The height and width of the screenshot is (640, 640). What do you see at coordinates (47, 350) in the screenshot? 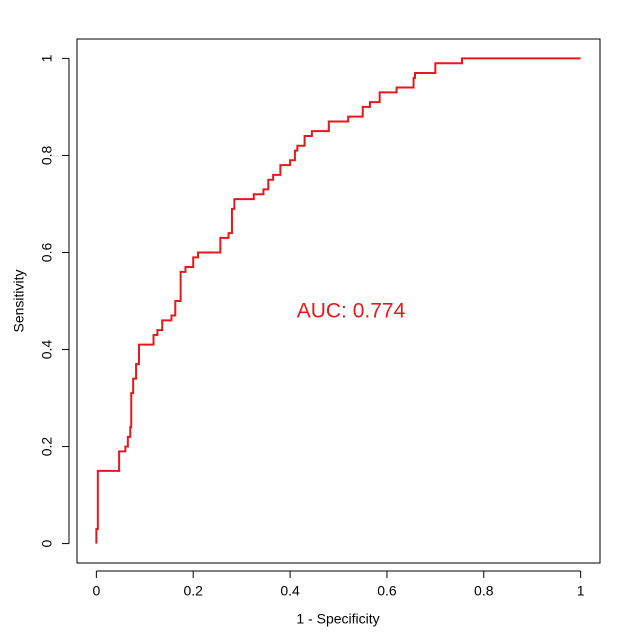
I see `y-tick-label: 0.4` at bounding box center [47, 350].